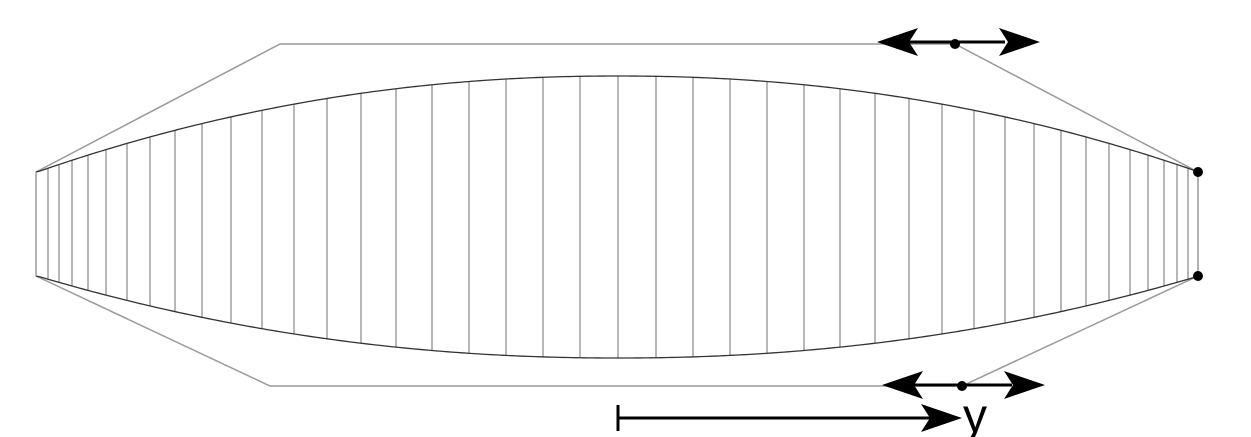 The width and height of the screenshot is (1251, 437). What do you see at coordinates (1198, 276) in the screenshot?
I see `control-point-bottom-right` at bounding box center [1198, 276].